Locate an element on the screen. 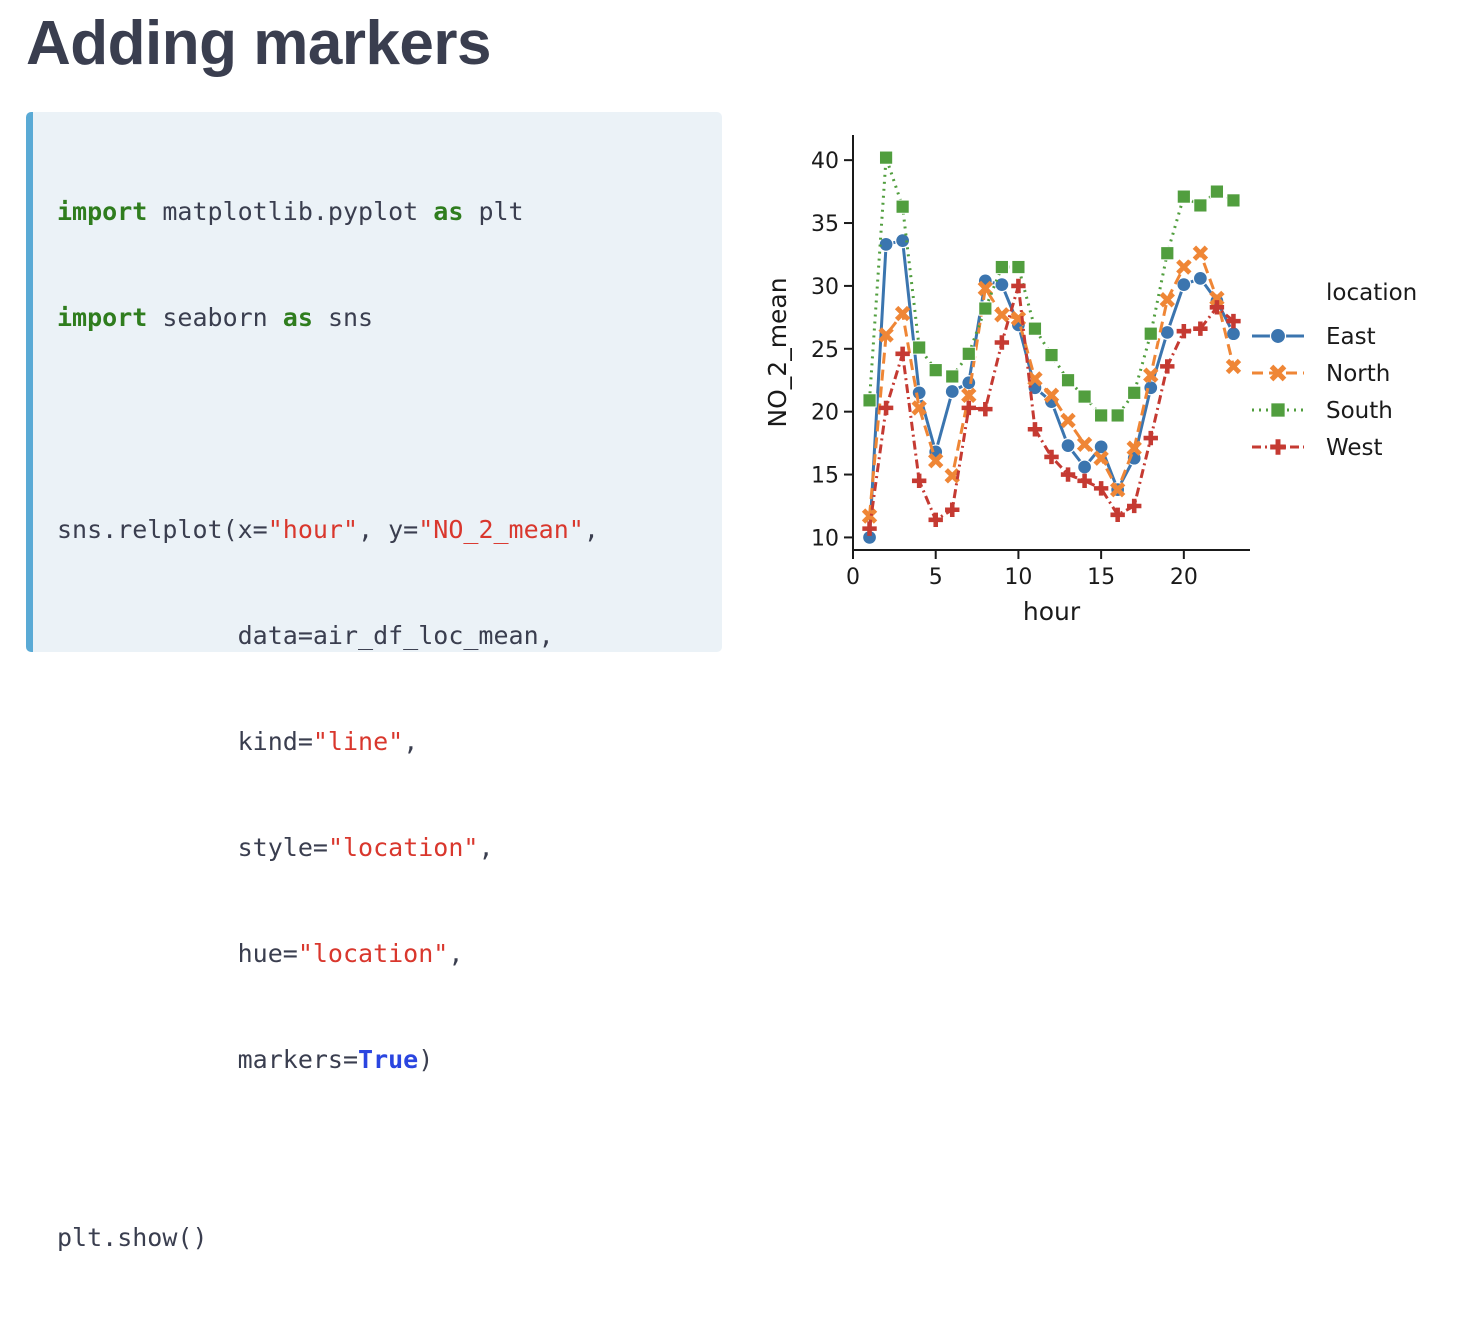  code-text: plt.show() is located at coordinates (132, 1237).